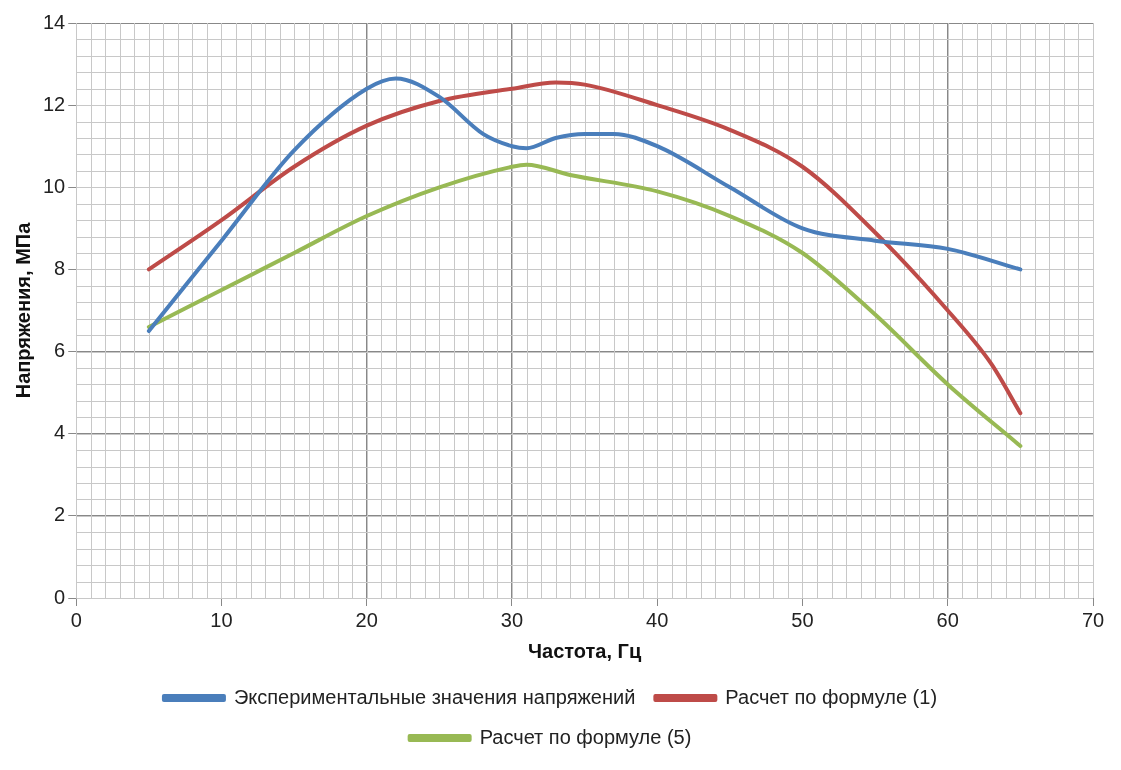 The image size is (1121, 770). I want to click on y-tick-label: 12, so click(54, 103).